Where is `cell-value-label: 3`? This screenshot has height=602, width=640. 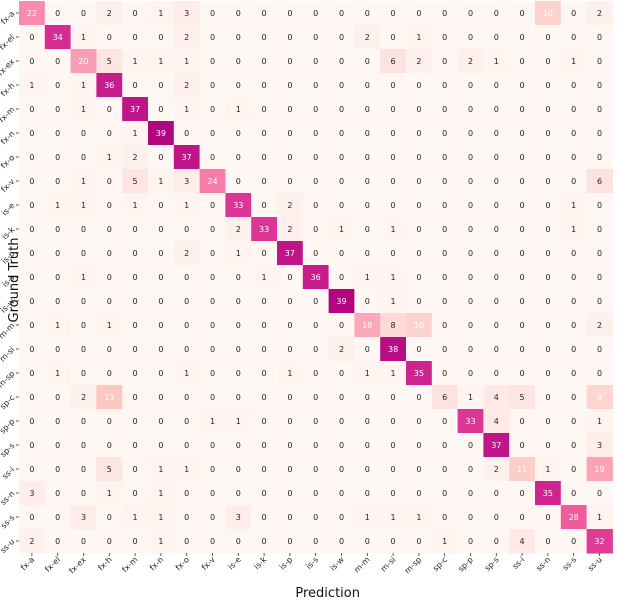 cell-value-label: 3 is located at coordinates (186, 13).